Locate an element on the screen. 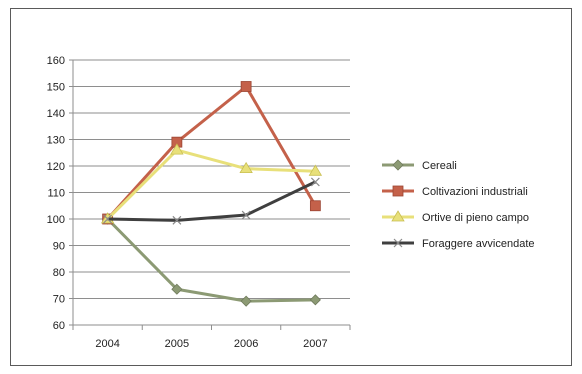  y-tick-labels: 60 70 80 90 100 110 120 130 140 150 160 is located at coordinates (56, 193).